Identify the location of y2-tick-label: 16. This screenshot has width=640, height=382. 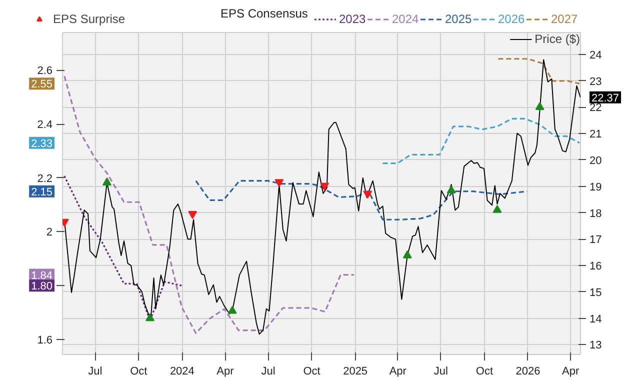
(596, 266).